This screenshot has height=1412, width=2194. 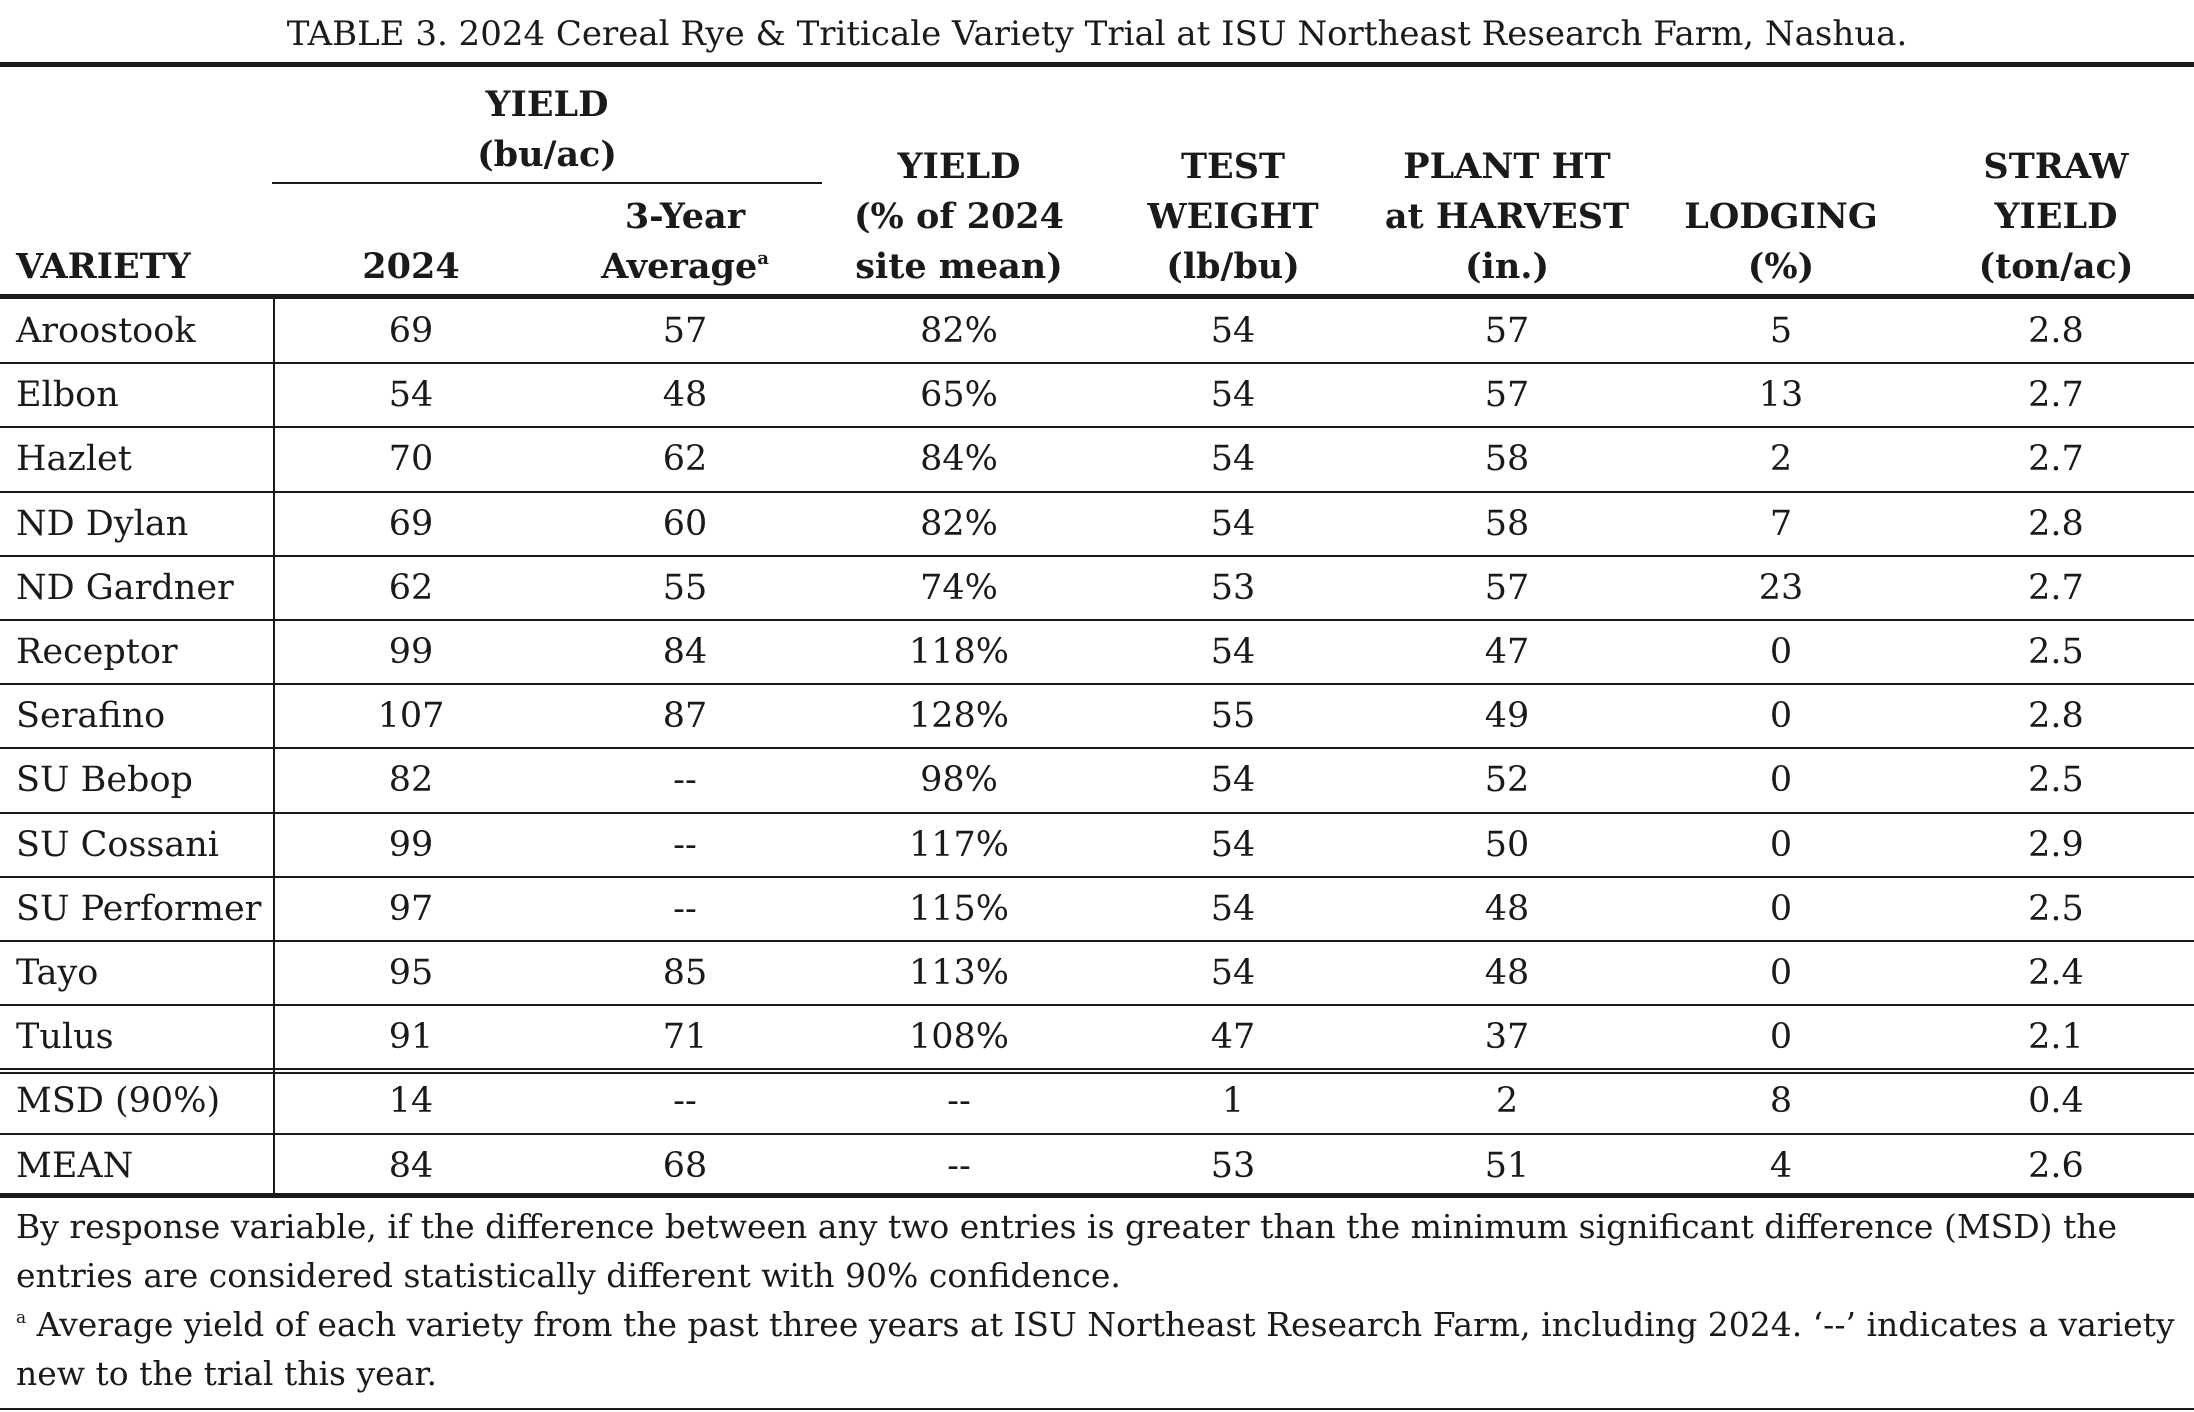 What do you see at coordinates (959, 1037) in the screenshot?
I see `cell-yield-pct: 108%` at bounding box center [959, 1037].